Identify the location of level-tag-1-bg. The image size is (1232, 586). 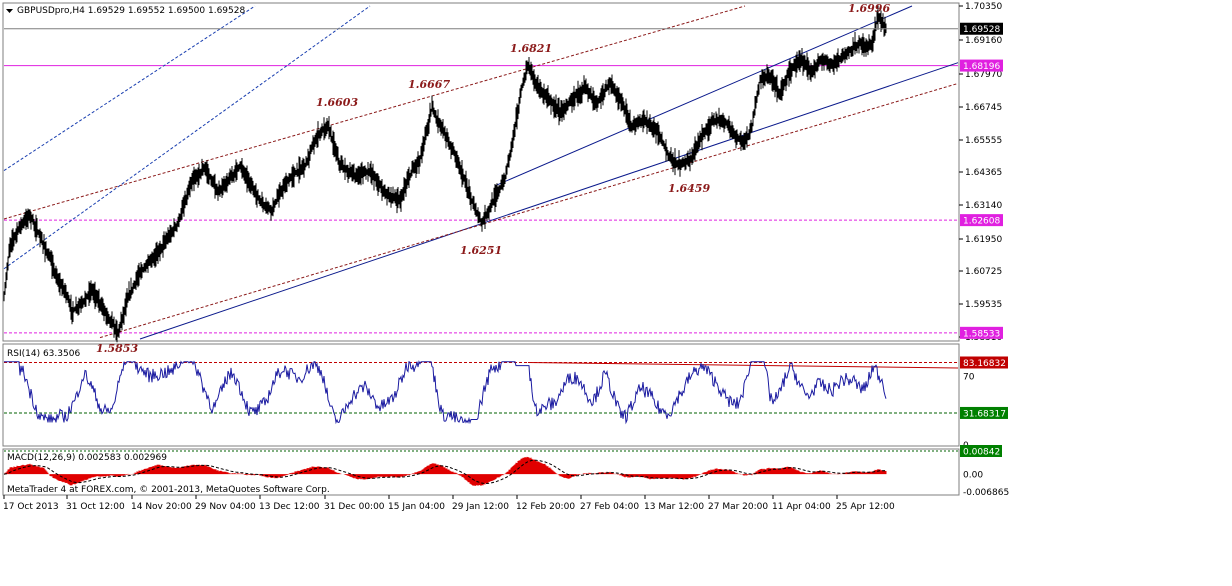
(981, 65).